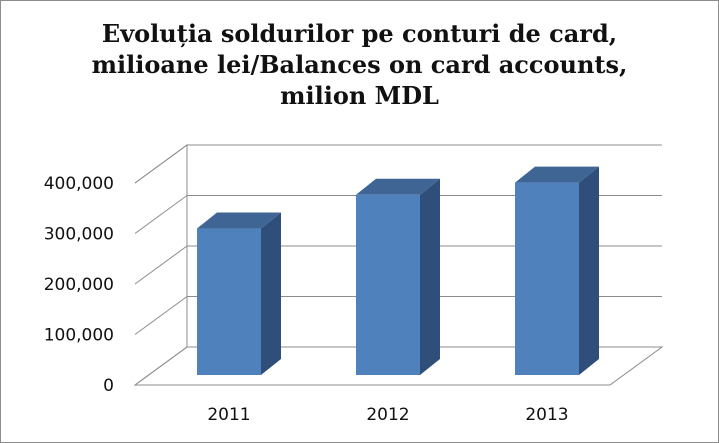 Image resolution: width=719 pixels, height=443 pixels. What do you see at coordinates (359, 33) in the screenshot?
I see `chart-title-line-1: Evoluția soldurilor pe conturi de card,` at bounding box center [359, 33].